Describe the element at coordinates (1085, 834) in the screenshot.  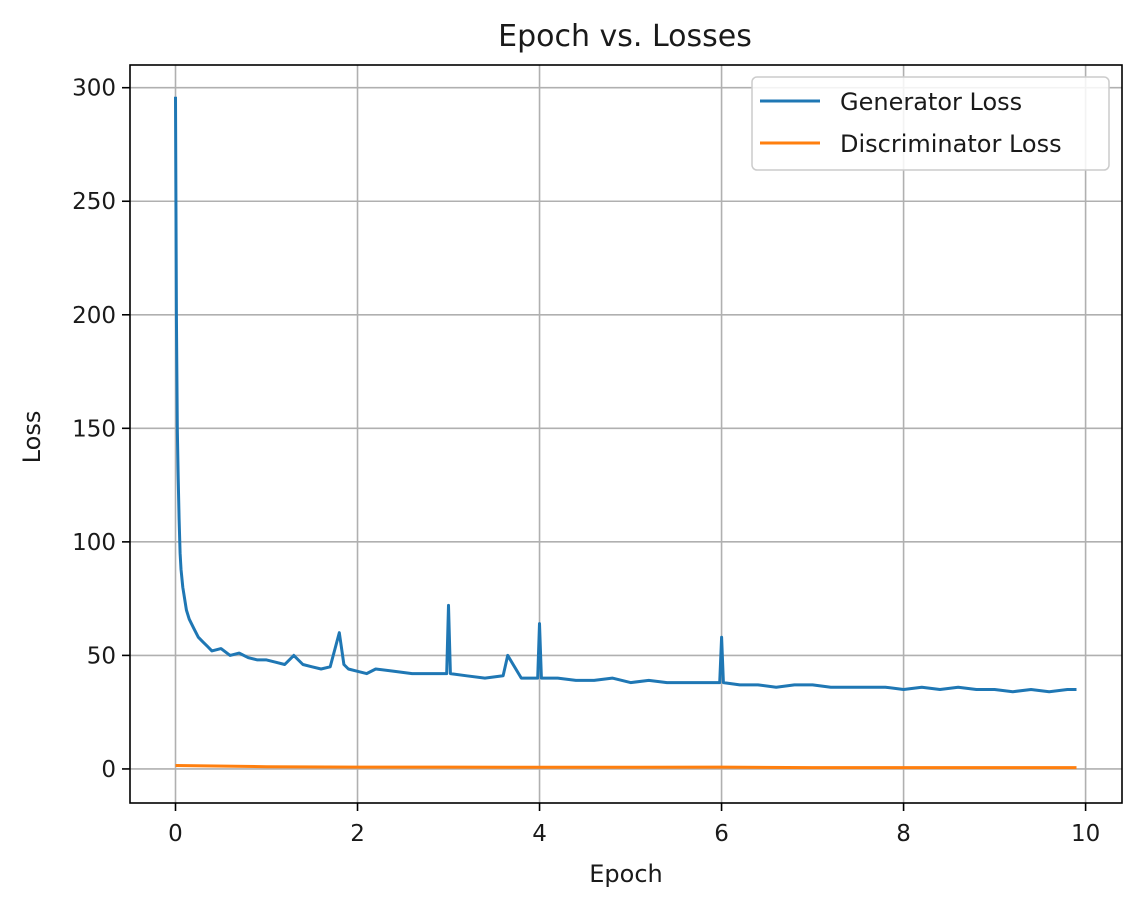
I see `x-tick-label: 10` at that location.